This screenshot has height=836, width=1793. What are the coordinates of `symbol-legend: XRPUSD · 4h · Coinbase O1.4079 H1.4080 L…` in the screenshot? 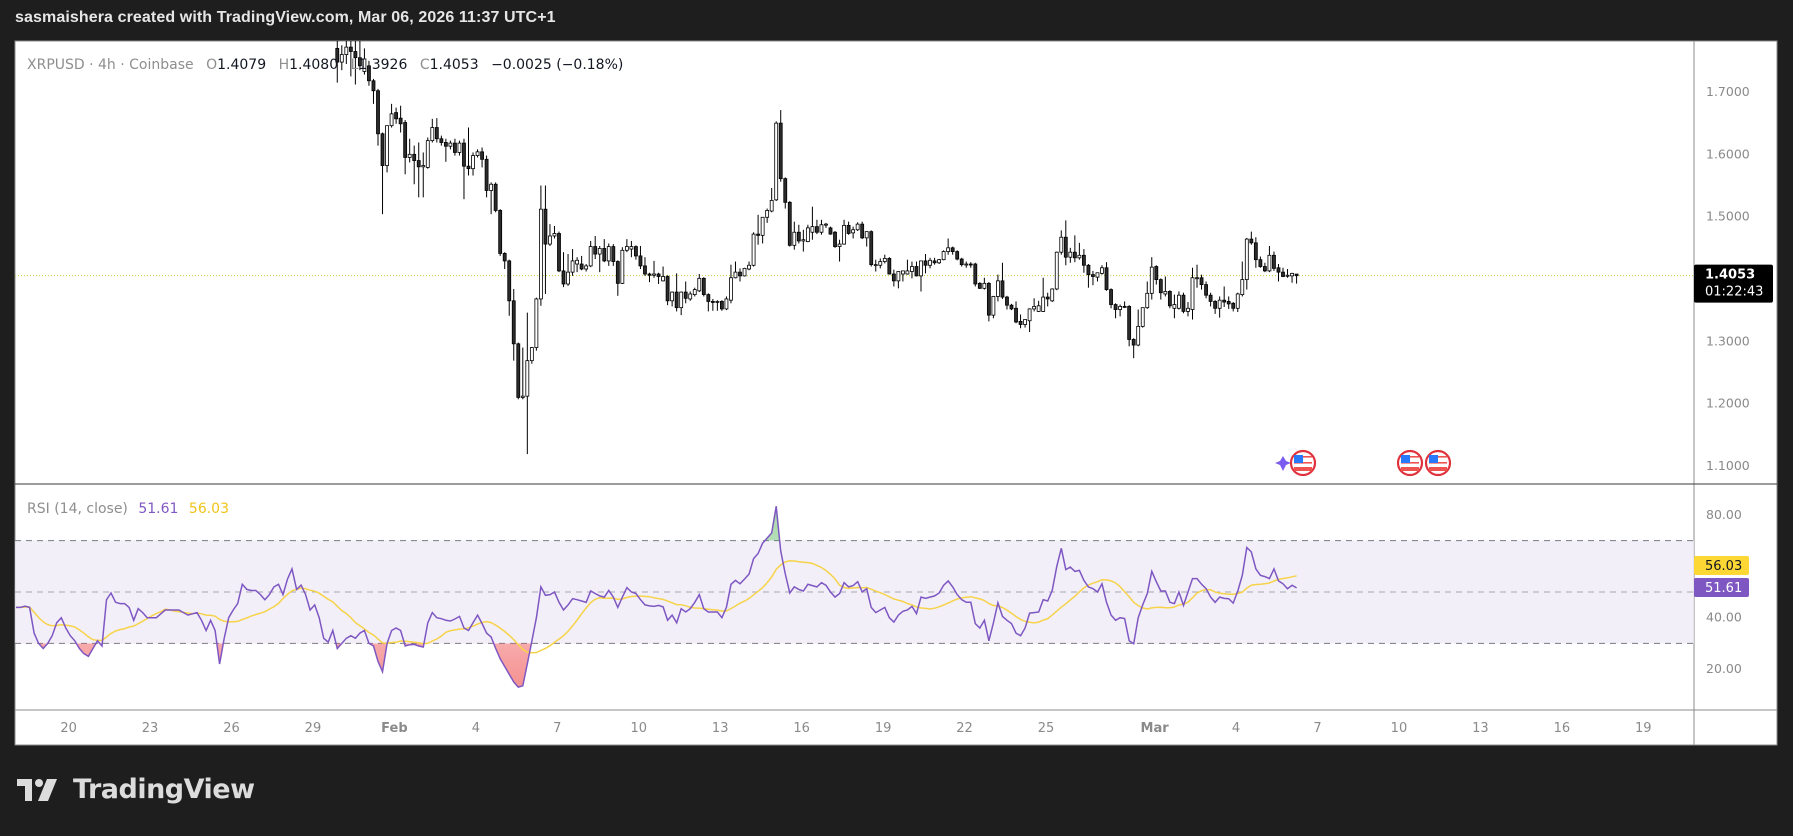 It's located at (325, 65).